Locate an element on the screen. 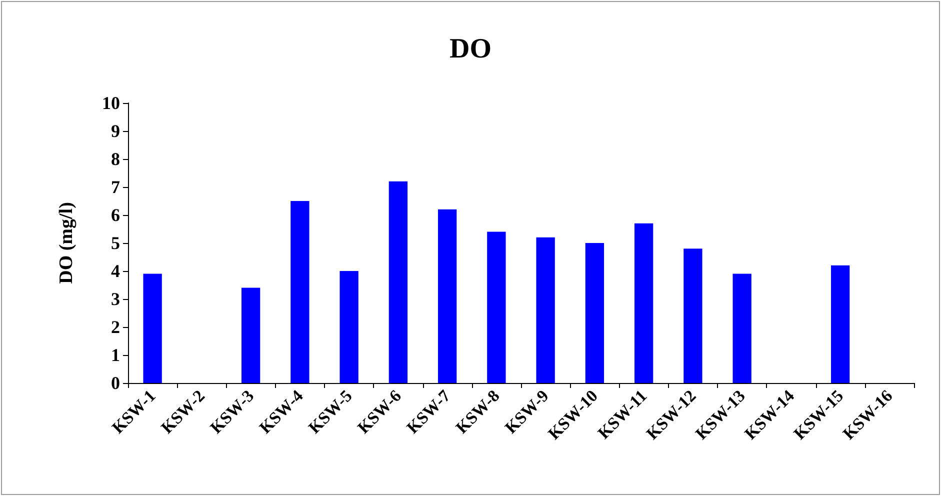  y-tick-label: 0 is located at coordinates (115, 383).